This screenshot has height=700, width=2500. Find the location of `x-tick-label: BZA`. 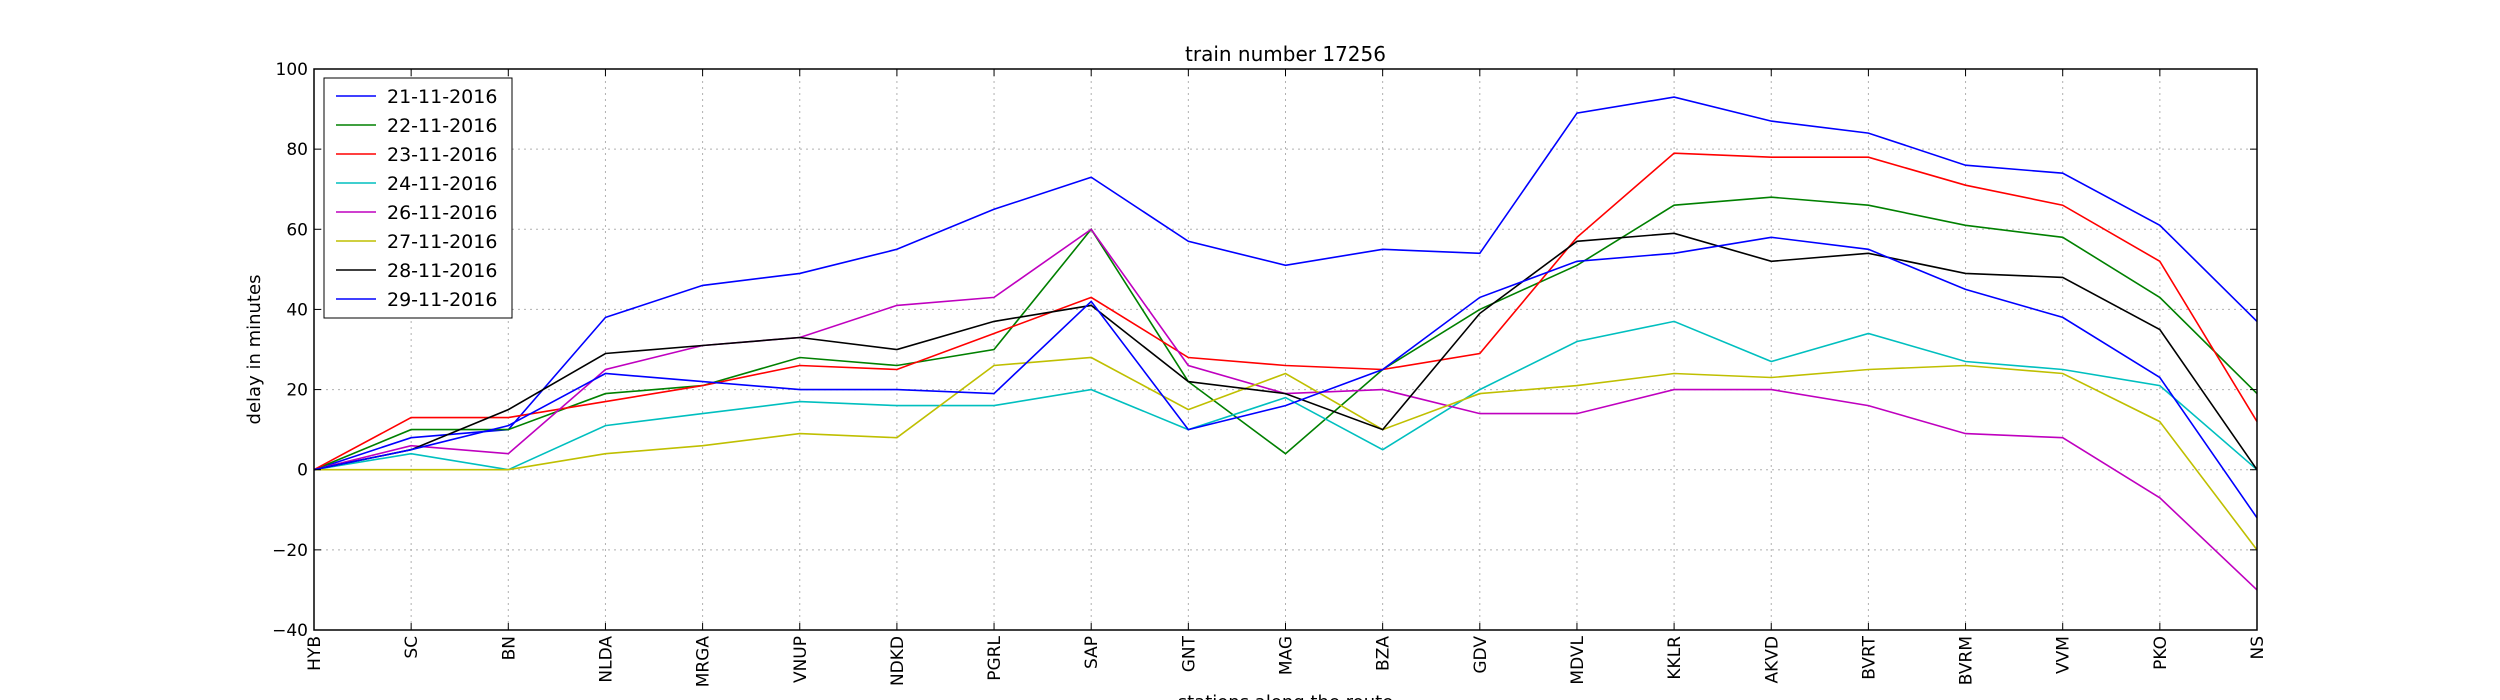

x-tick-label: BZA is located at coordinates (1384, 653).